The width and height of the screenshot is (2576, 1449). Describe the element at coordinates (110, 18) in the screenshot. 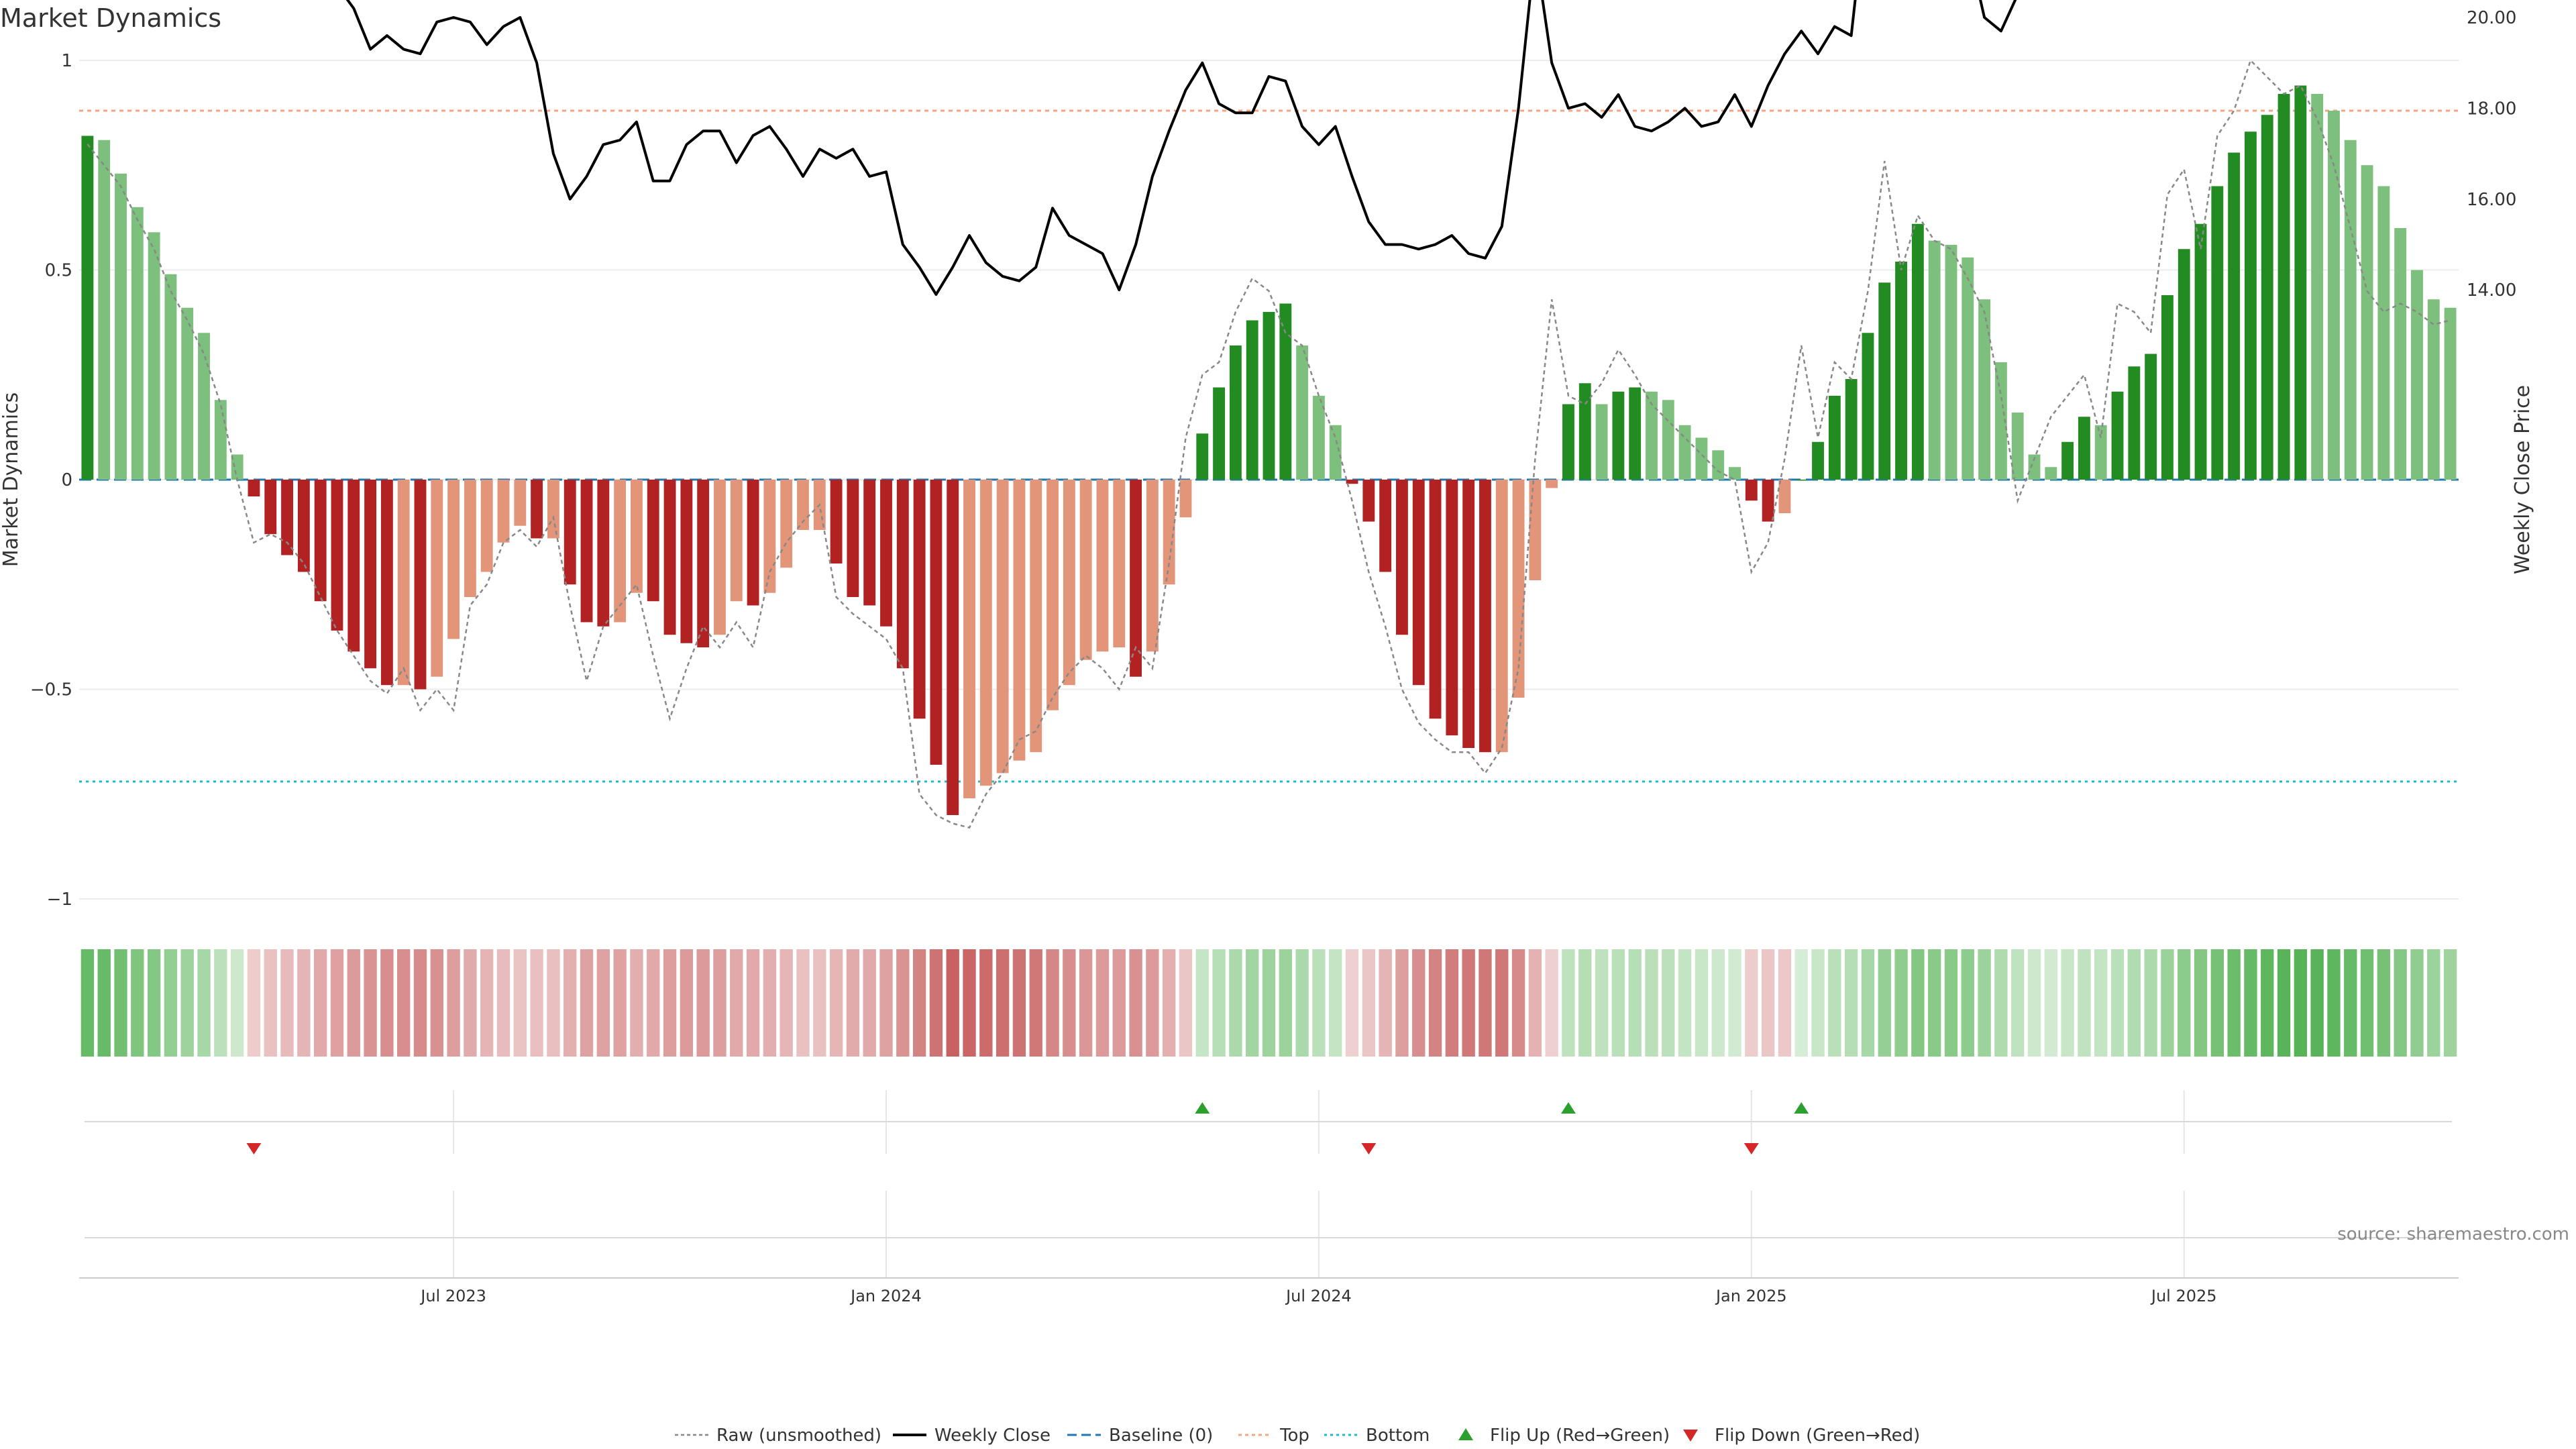

I see `chart-title: Market Dynamics` at that location.